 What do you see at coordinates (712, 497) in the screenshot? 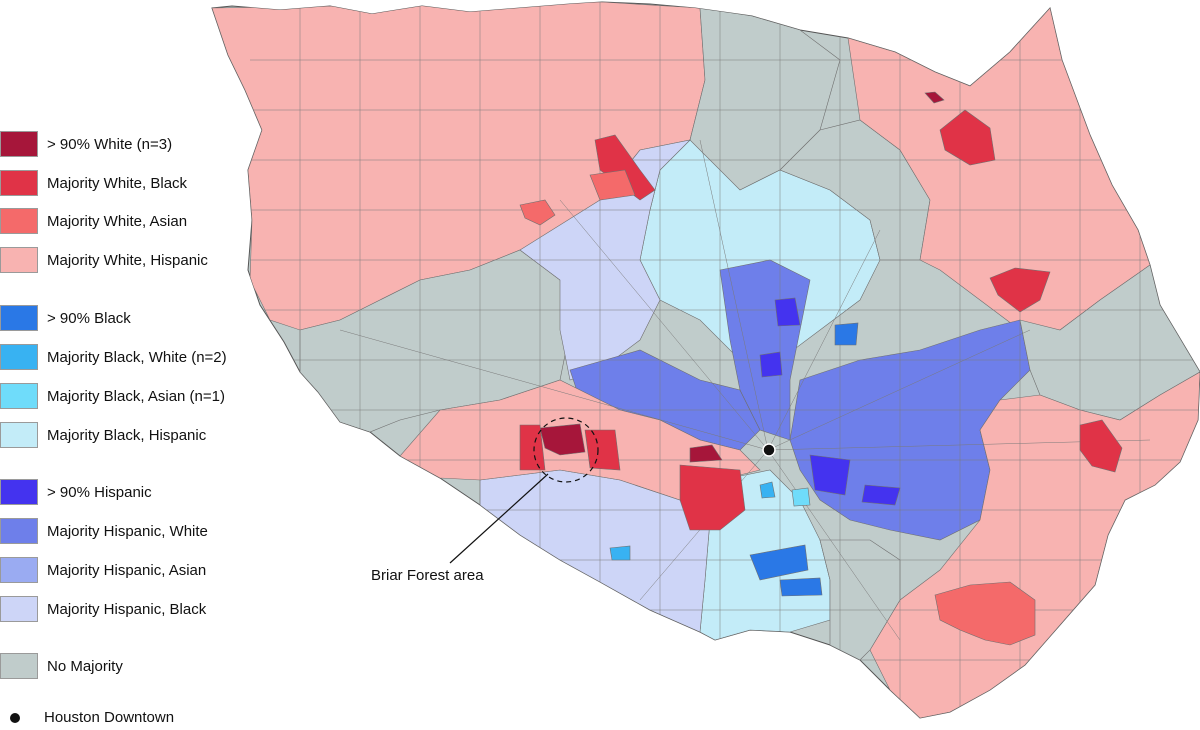
I see `tract-central-red-cluster` at bounding box center [712, 497].